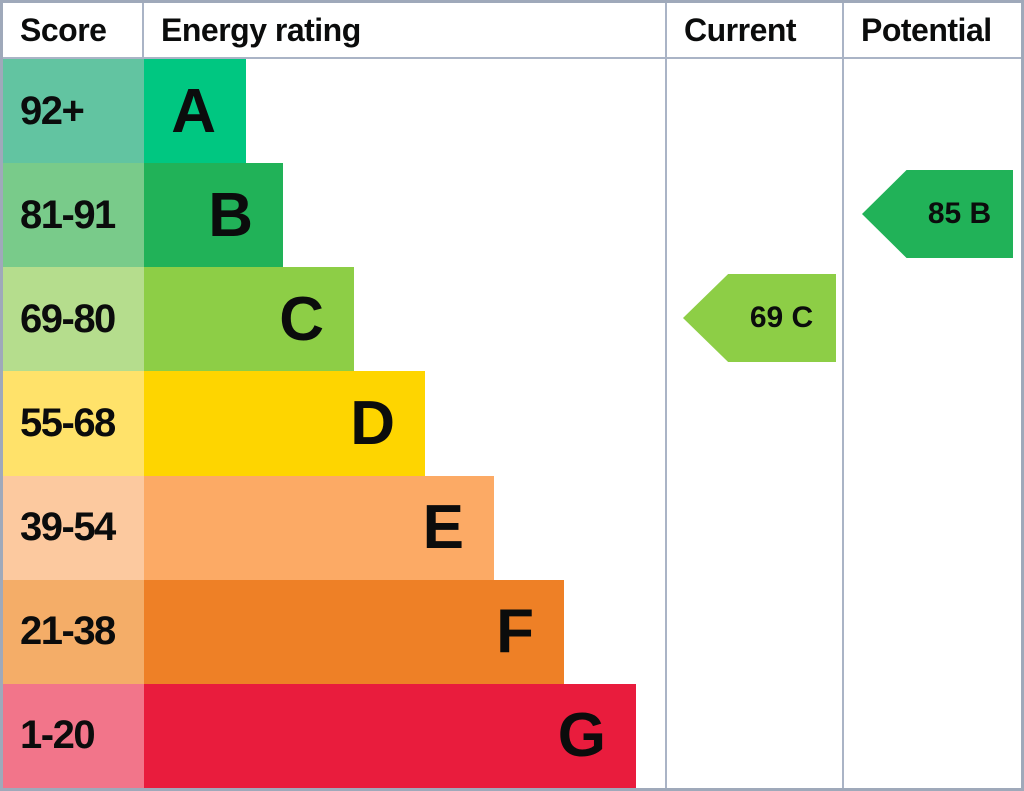 This screenshot has width=1024, height=791. Describe the element at coordinates (230, 215) in the screenshot. I see `rating-letter: B` at that location.